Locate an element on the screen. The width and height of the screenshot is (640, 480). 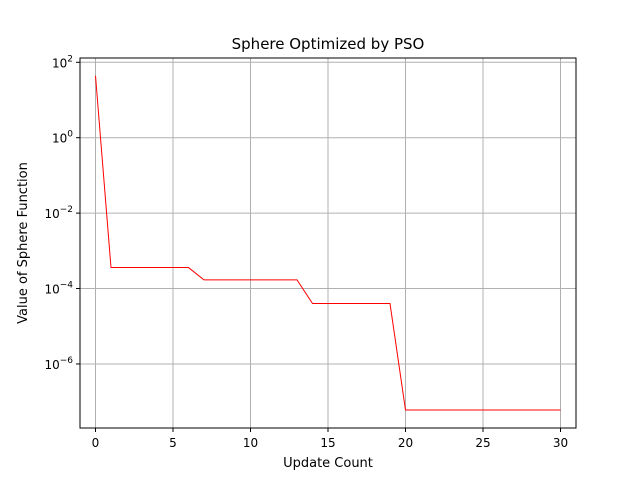
y-tick-label: 10⁻² is located at coordinates (58, 213).